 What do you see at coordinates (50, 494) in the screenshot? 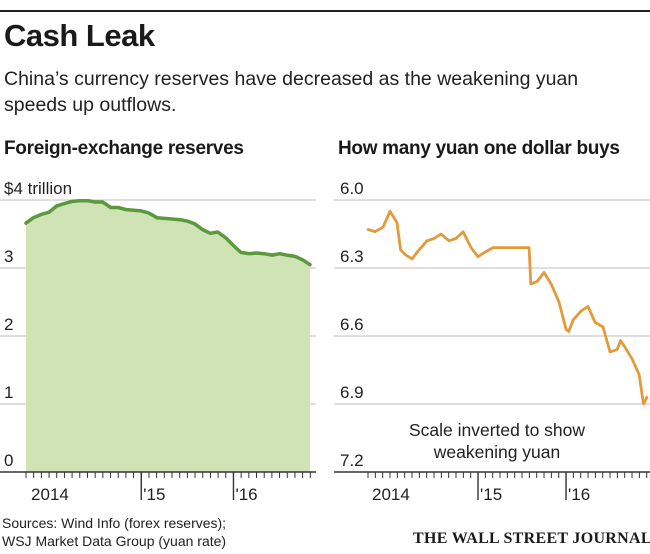
I see `reserves-xtick-label: 2014` at bounding box center [50, 494].